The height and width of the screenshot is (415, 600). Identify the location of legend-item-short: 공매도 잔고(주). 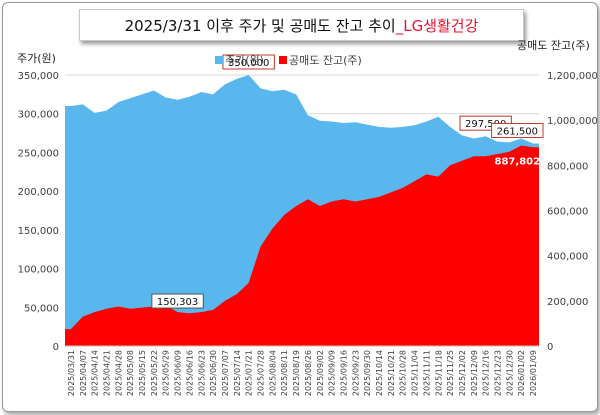
(320, 60).